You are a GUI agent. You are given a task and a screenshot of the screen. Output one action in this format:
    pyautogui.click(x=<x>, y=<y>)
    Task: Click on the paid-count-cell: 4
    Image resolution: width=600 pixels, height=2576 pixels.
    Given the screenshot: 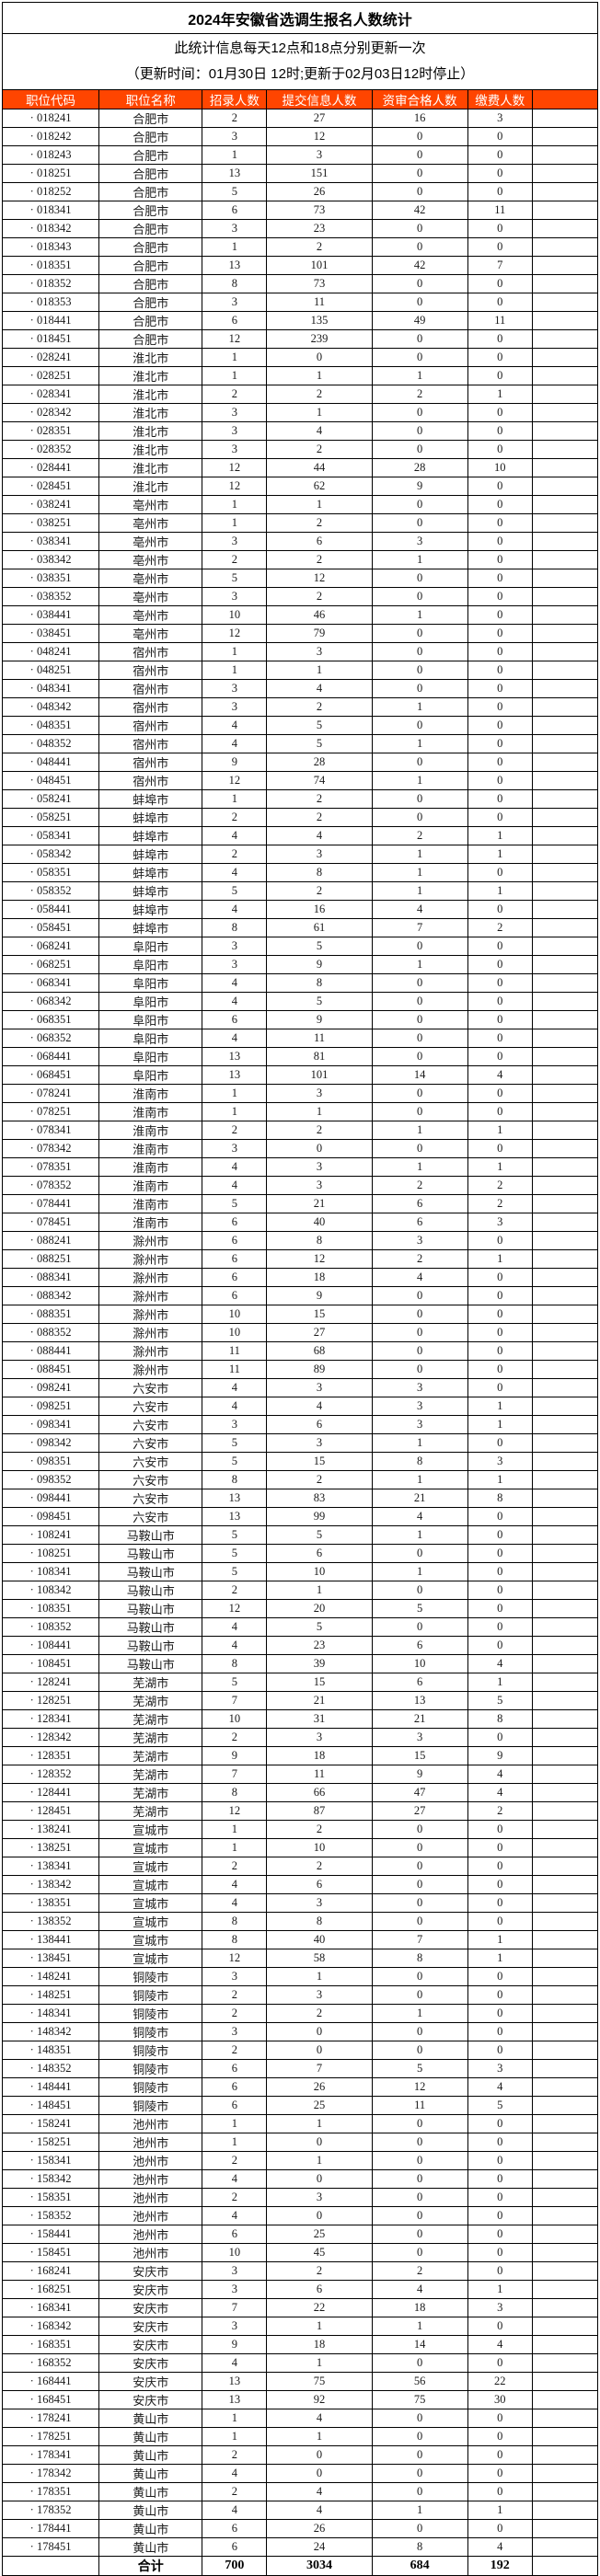 What is the action you would take?
    pyautogui.click(x=500, y=1663)
    